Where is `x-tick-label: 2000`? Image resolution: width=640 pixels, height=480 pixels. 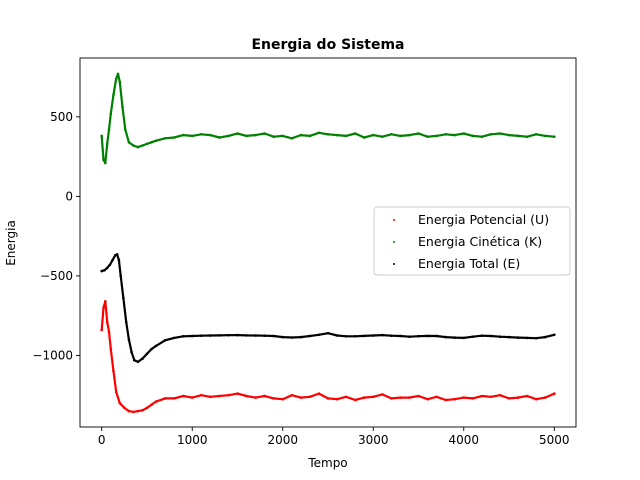
x-tick-label: 2000 is located at coordinates (282, 440).